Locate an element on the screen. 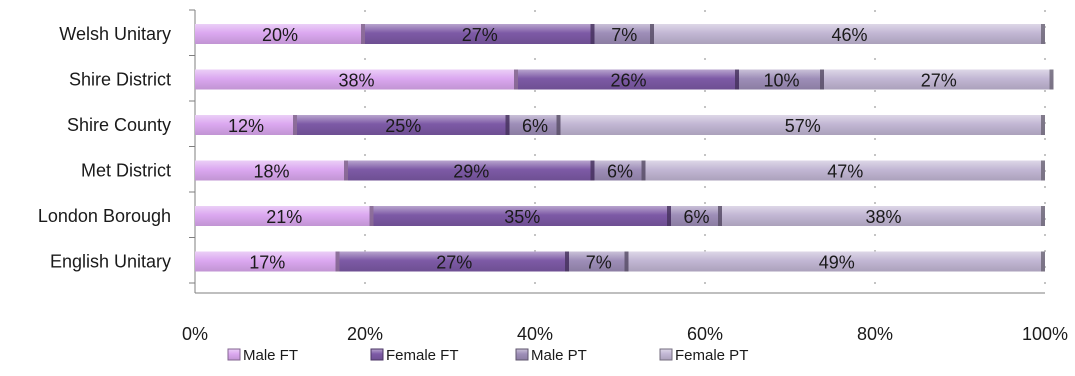 This screenshot has width=1075, height=376. data-label: 12% is located at coordinates (246, 126).